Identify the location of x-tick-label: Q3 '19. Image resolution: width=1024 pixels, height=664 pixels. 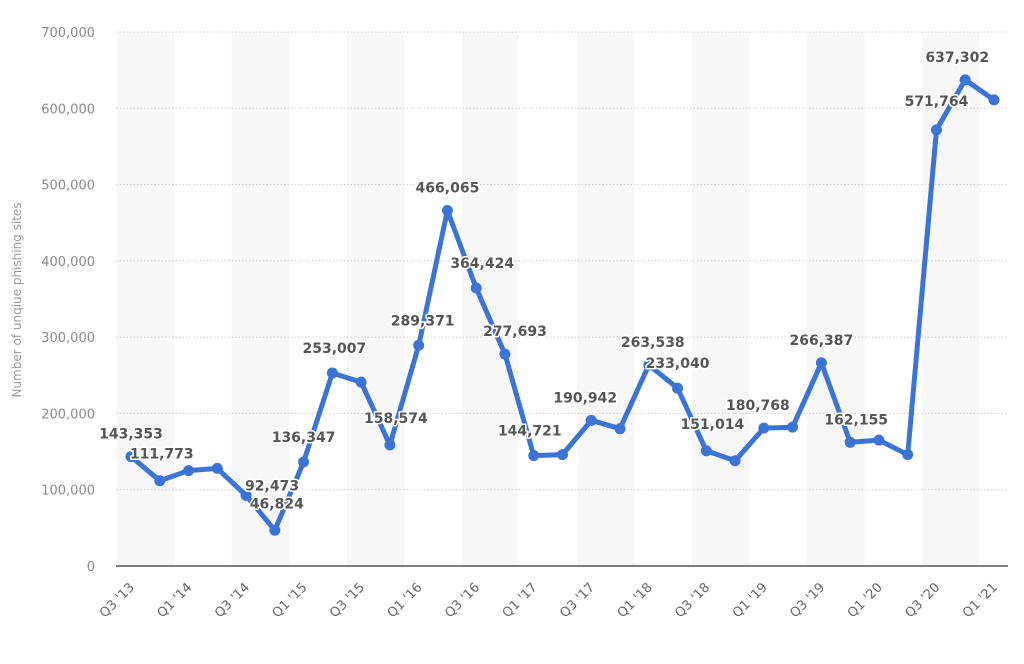
(807, 600).